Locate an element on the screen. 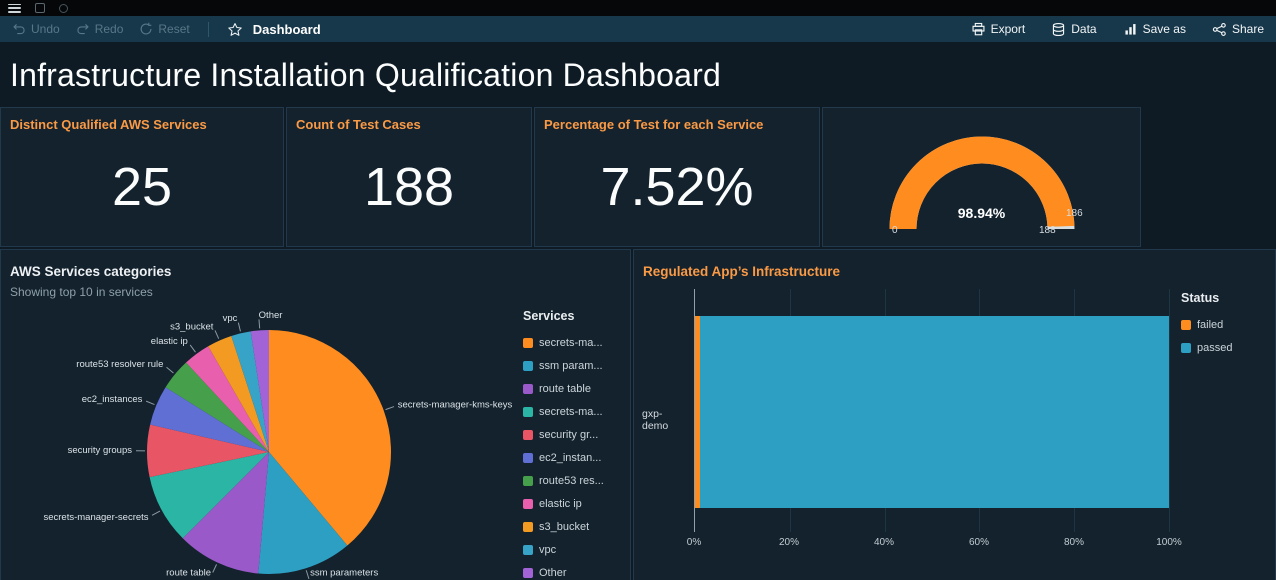 The image size is (1276, 580). pie-slice-elastic-ip is located at coordinates (227, 399).